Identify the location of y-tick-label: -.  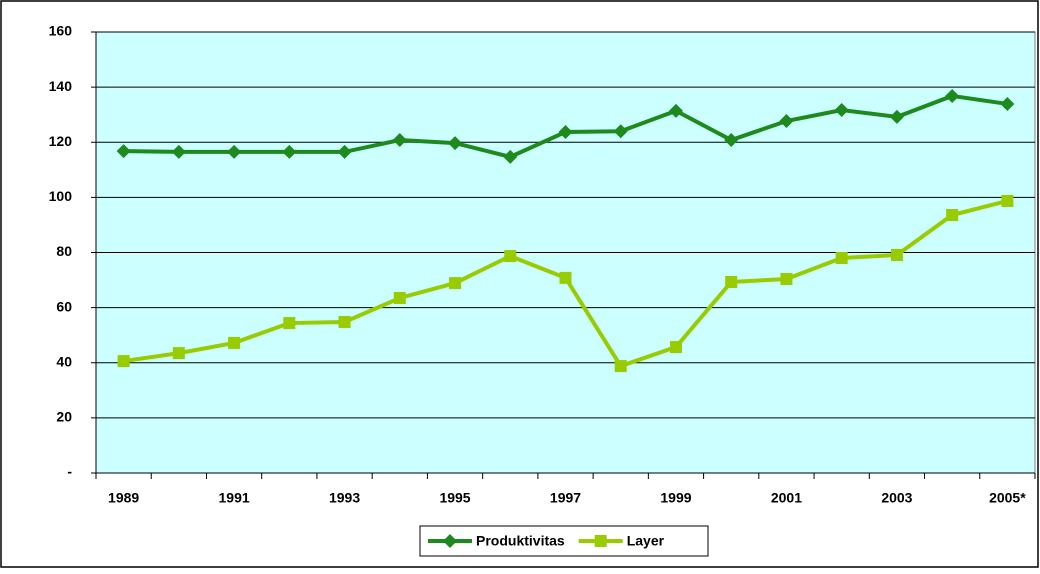
(69, 472).